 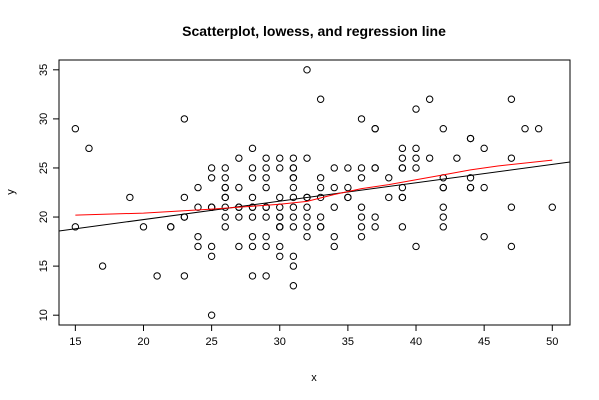 What do you see at coordinates (143, 342) in the screenshot?
I see `x-tick-label: 20` at bounding box center [143, 342].